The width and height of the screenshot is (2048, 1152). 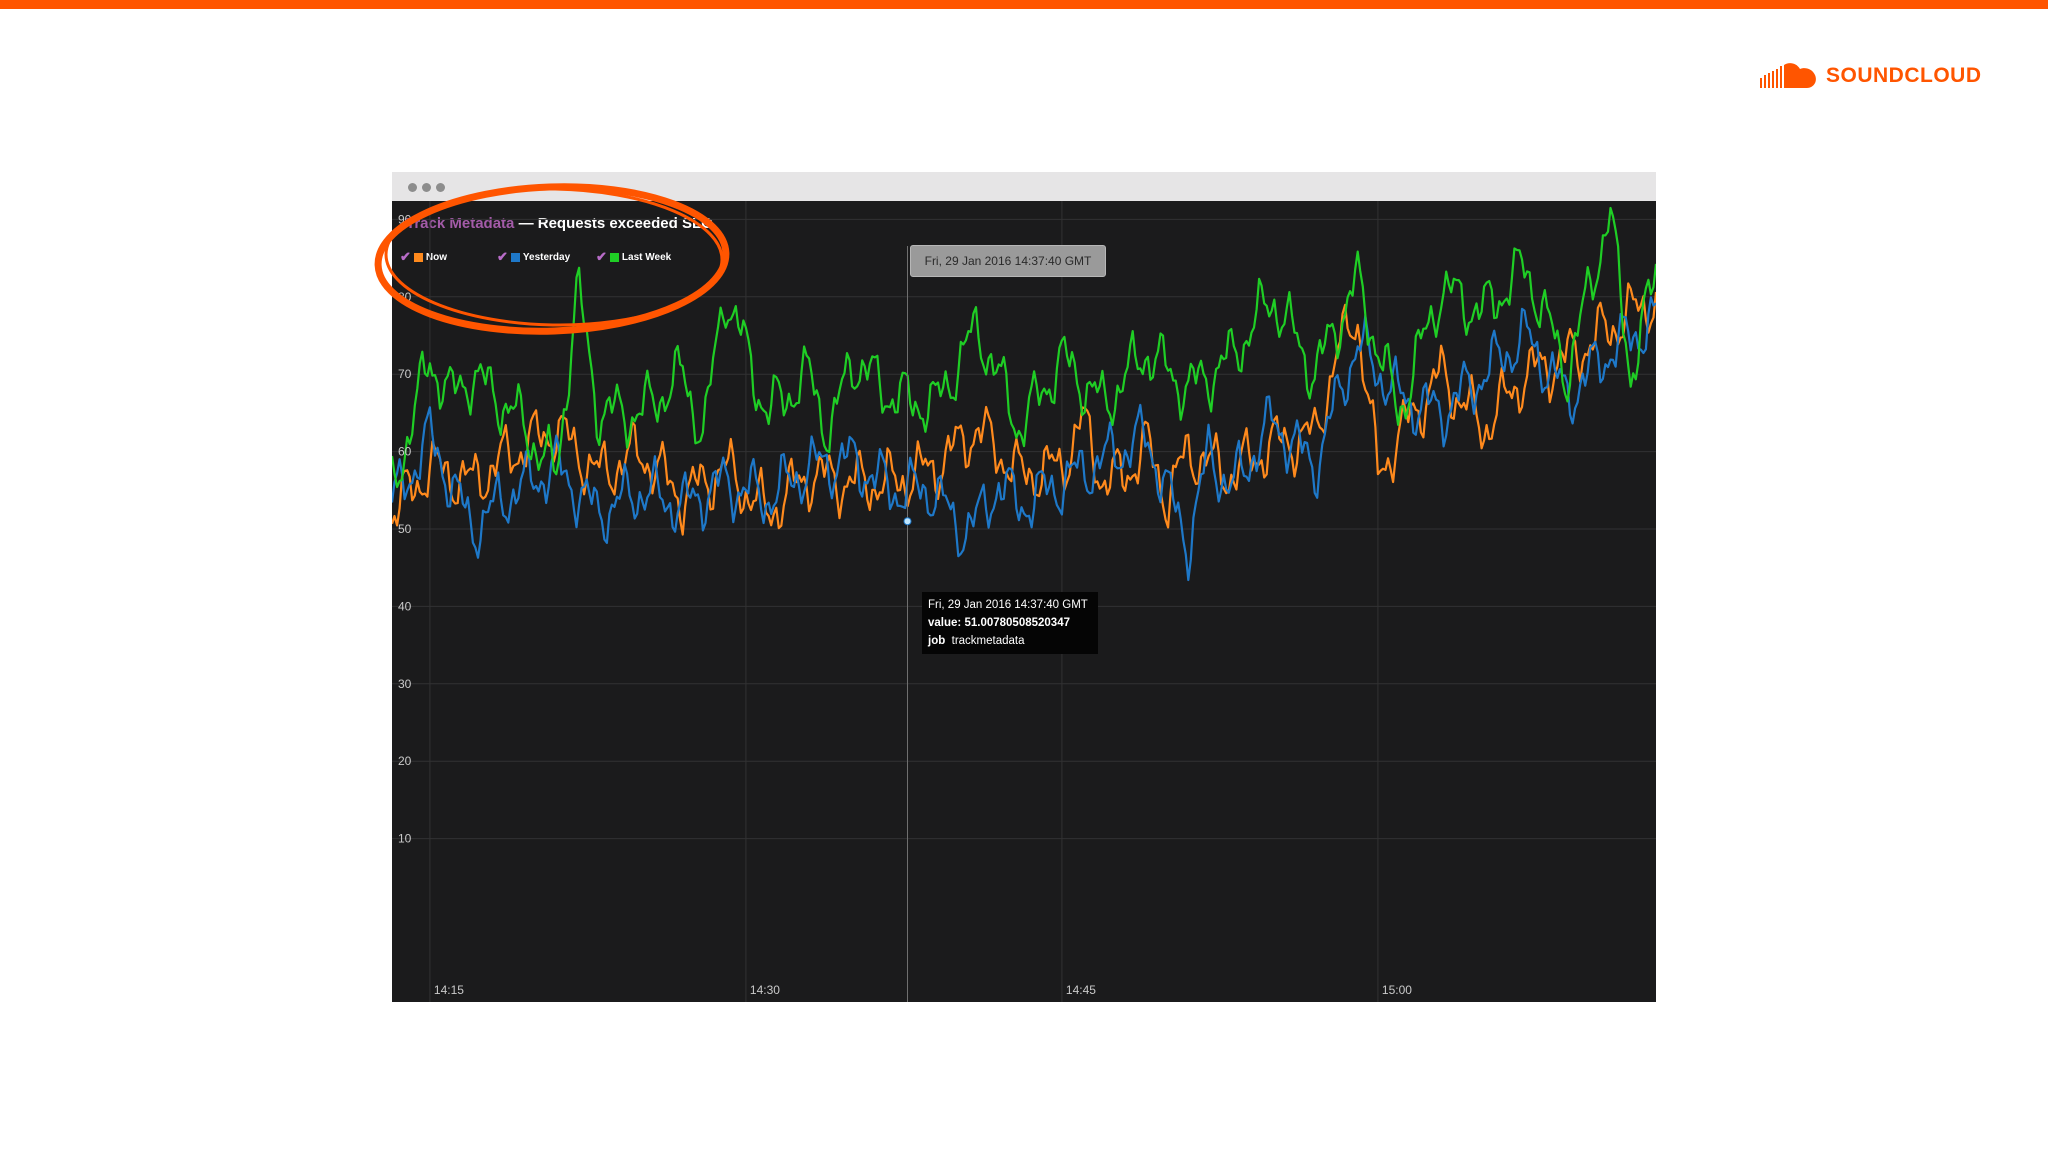 What do you see at coordinates (426, 187) in the screenshot?
I see `window-minimize-dot-icon` at bounding box center [426, 187].